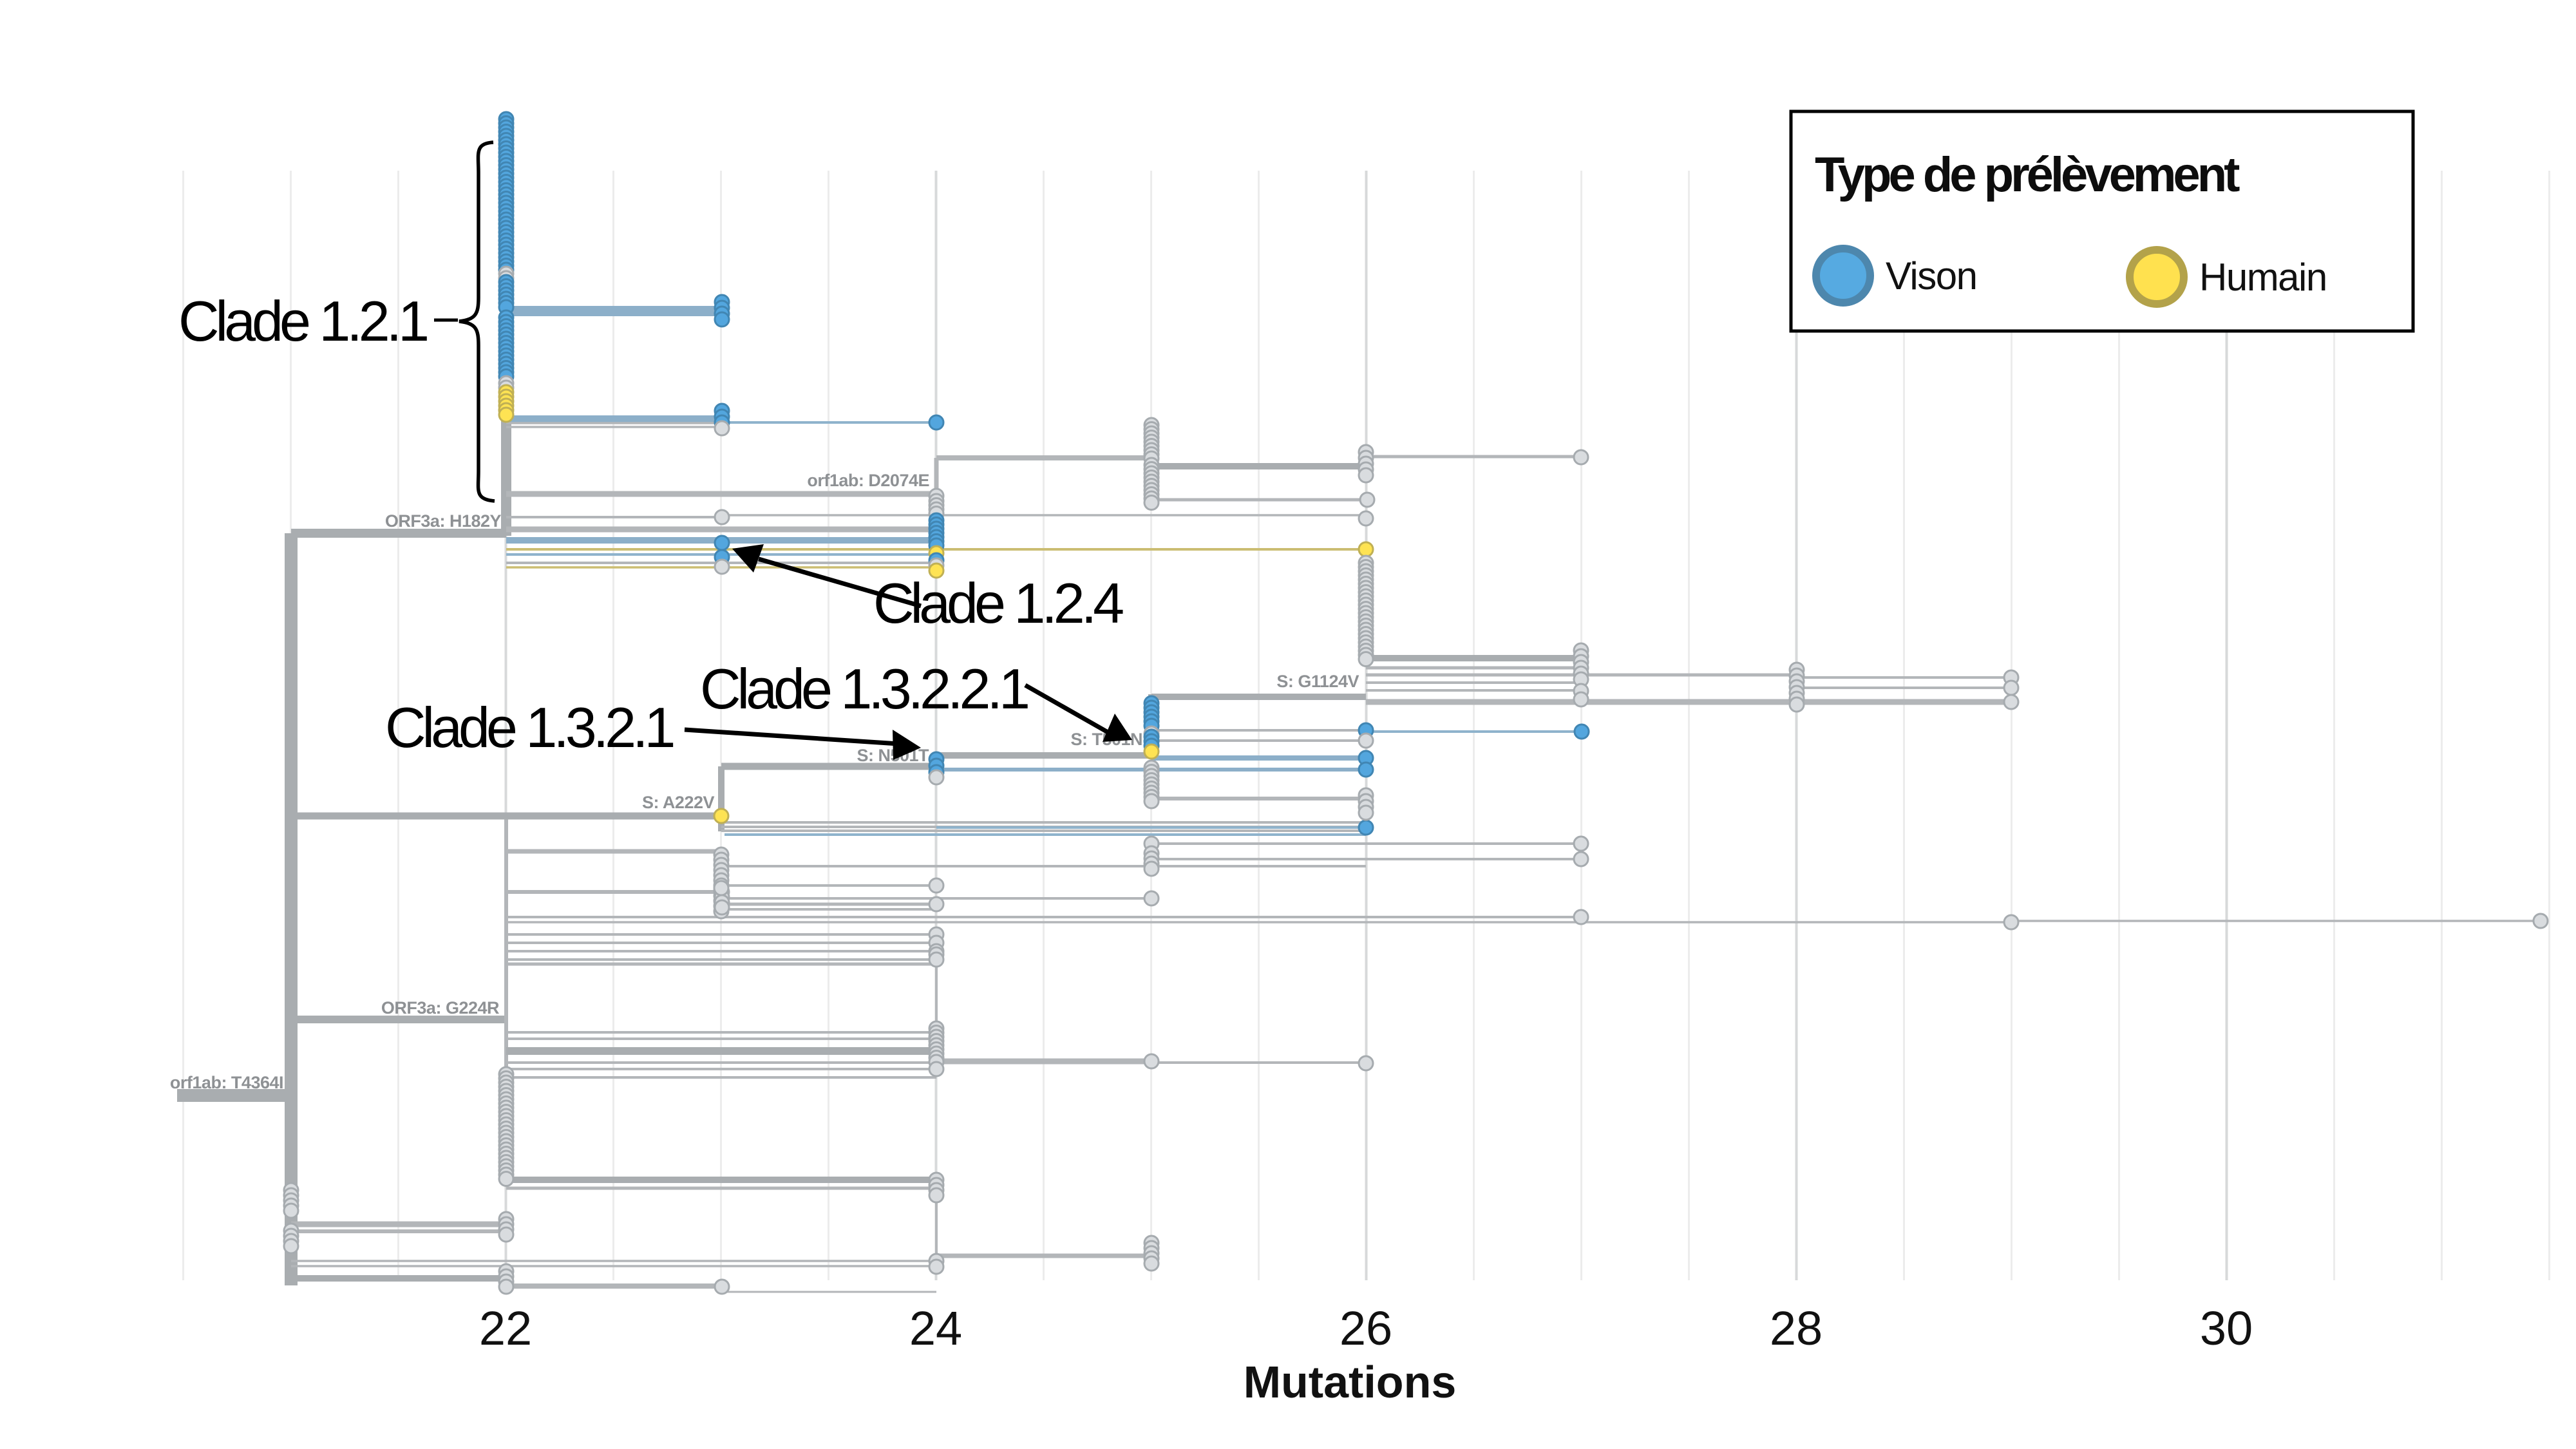  Describe the element at coordinates (1351, 1382) in the screenshot. I see `svg-text: Mutations` at that location.